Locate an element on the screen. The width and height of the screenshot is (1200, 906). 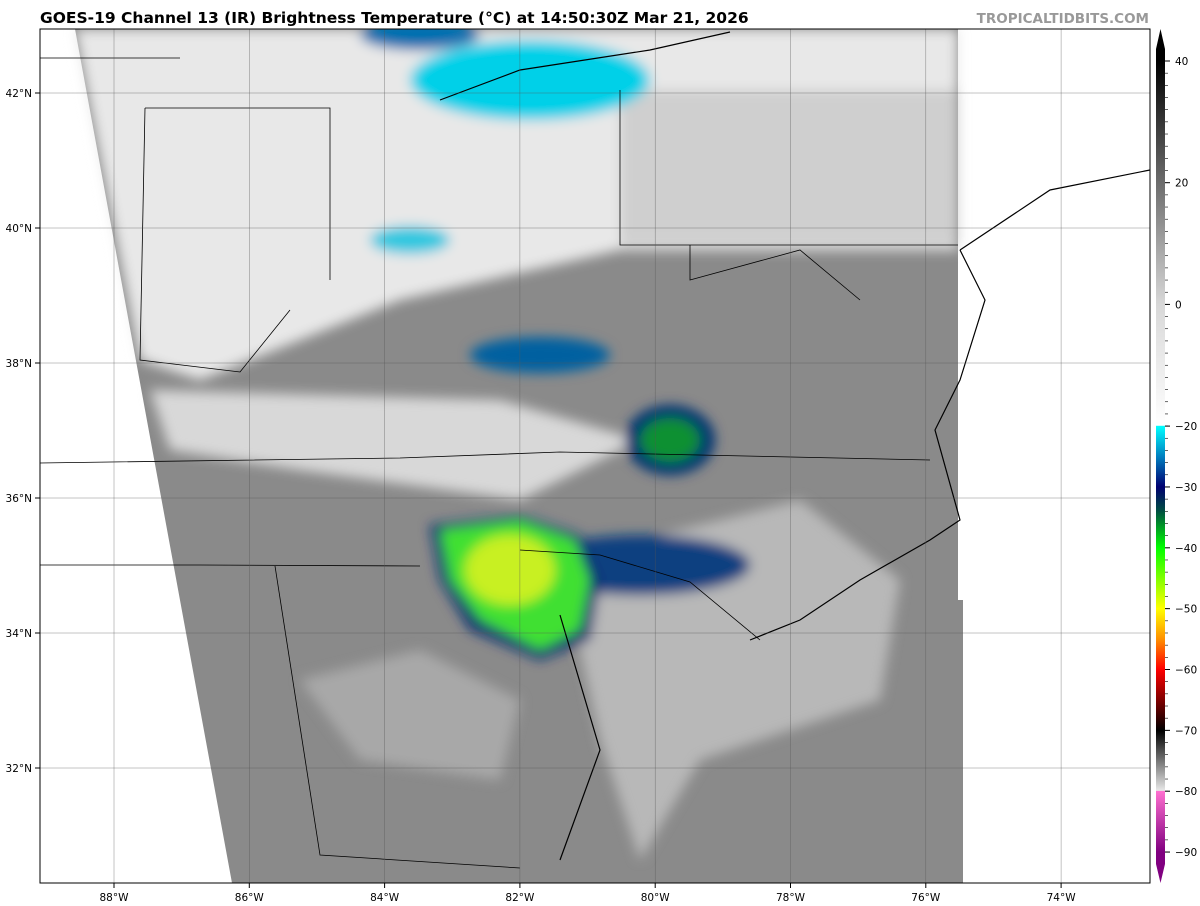
lat-tick-label: 36°N is located at coordinates (19, 499).